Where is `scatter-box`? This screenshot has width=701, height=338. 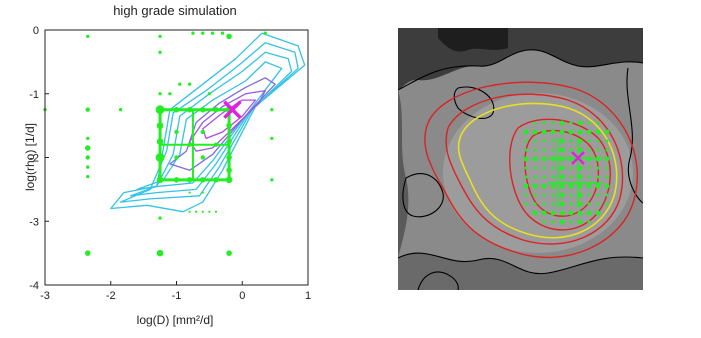
scatter-box is located at coordinates (194, 145).